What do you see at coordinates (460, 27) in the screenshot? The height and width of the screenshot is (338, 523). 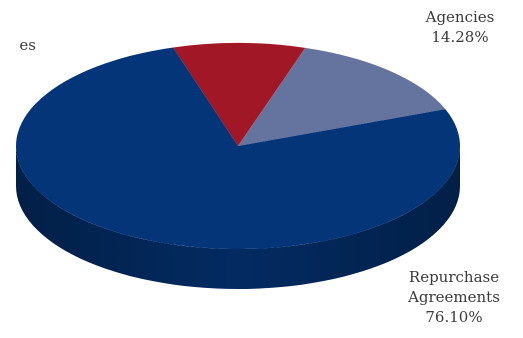 I see `agencies-label: Agencies 14.28%` at bounding box center [460, 27].